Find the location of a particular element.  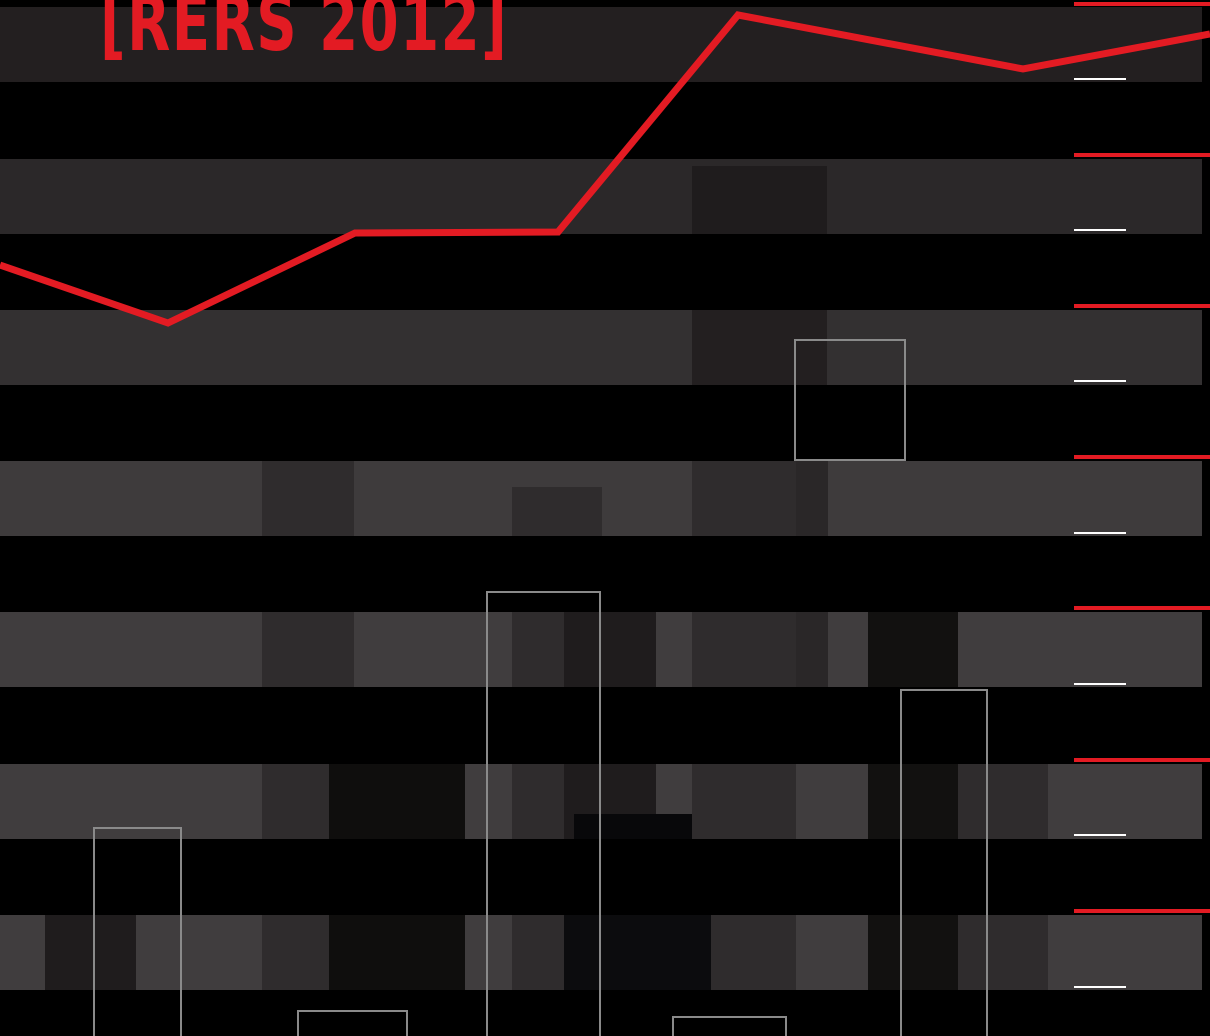

title: [RERS 2012] is located at coordinates (304, 35).